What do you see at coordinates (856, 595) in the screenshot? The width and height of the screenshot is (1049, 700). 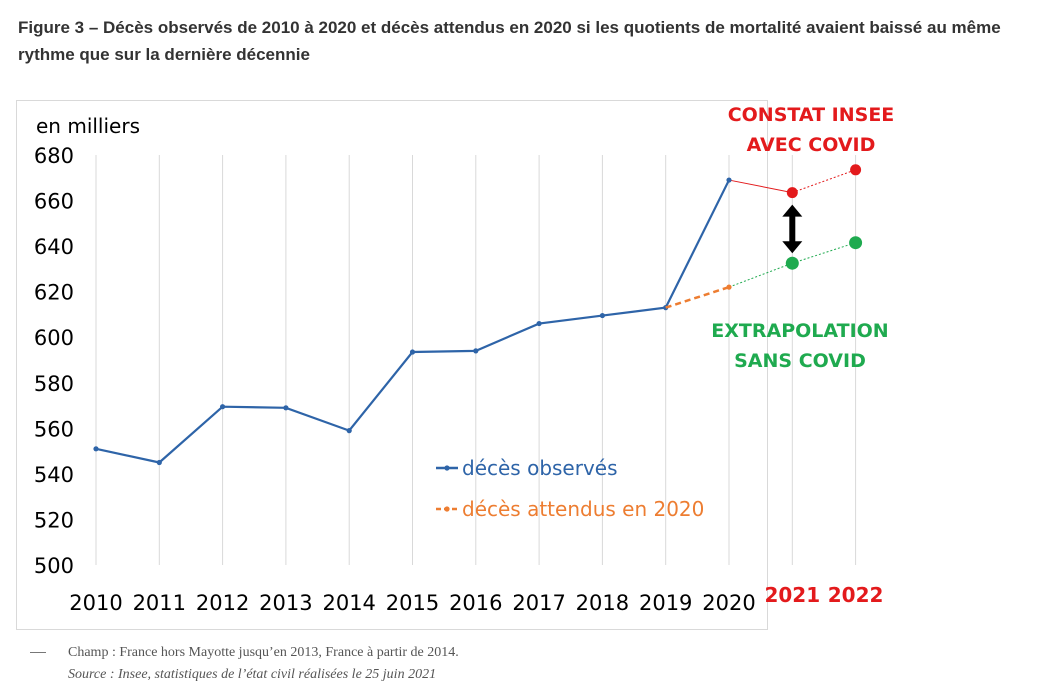 I see `x-tick-label-2022: 2022` at bounding box center [856, 595].